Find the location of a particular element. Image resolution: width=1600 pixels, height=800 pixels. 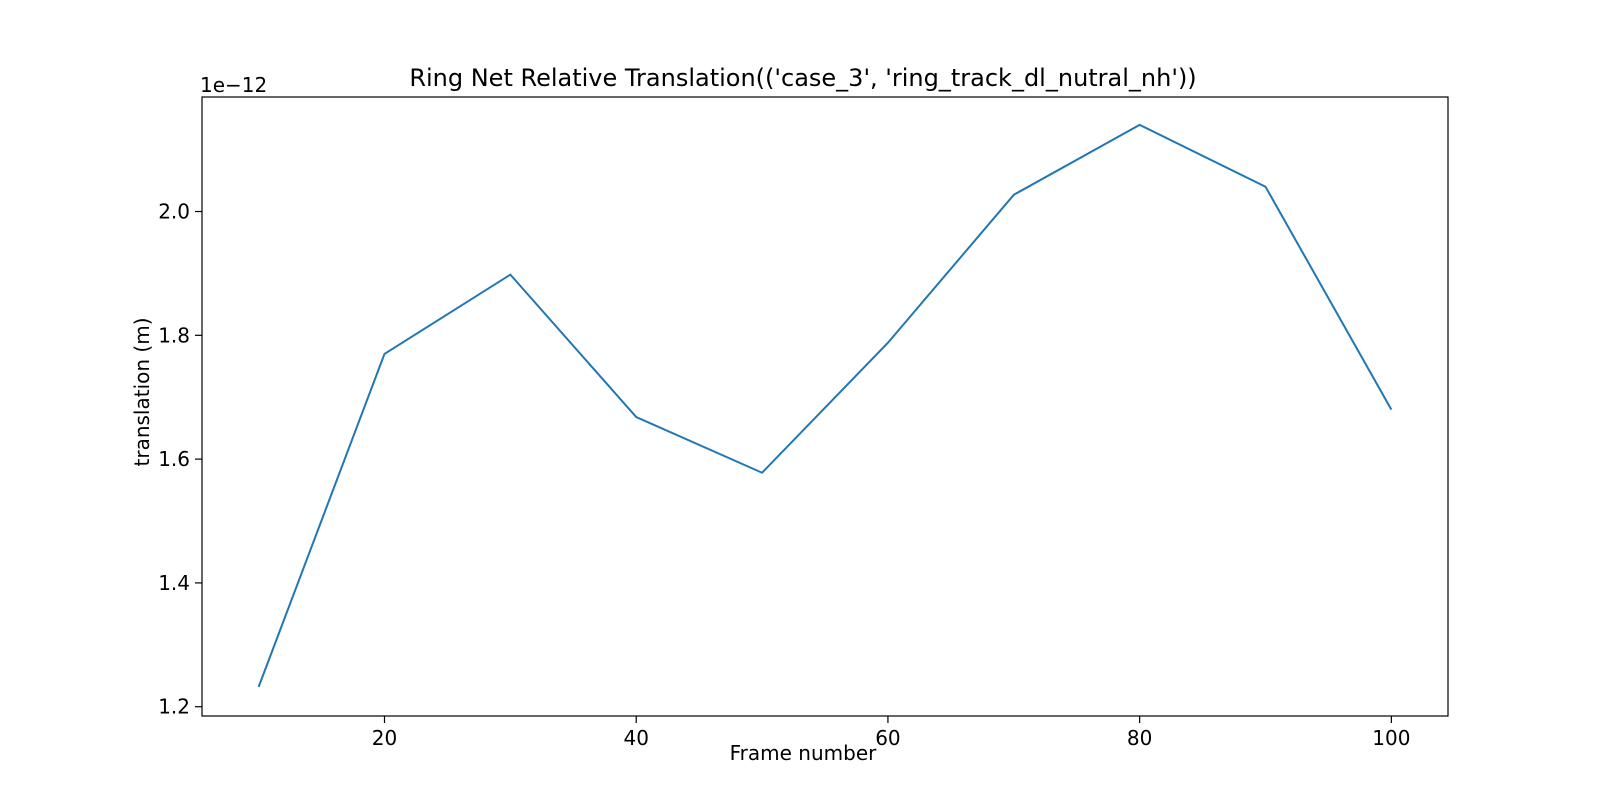

x-tick-label: 40 is located at coordinates (635, 738).